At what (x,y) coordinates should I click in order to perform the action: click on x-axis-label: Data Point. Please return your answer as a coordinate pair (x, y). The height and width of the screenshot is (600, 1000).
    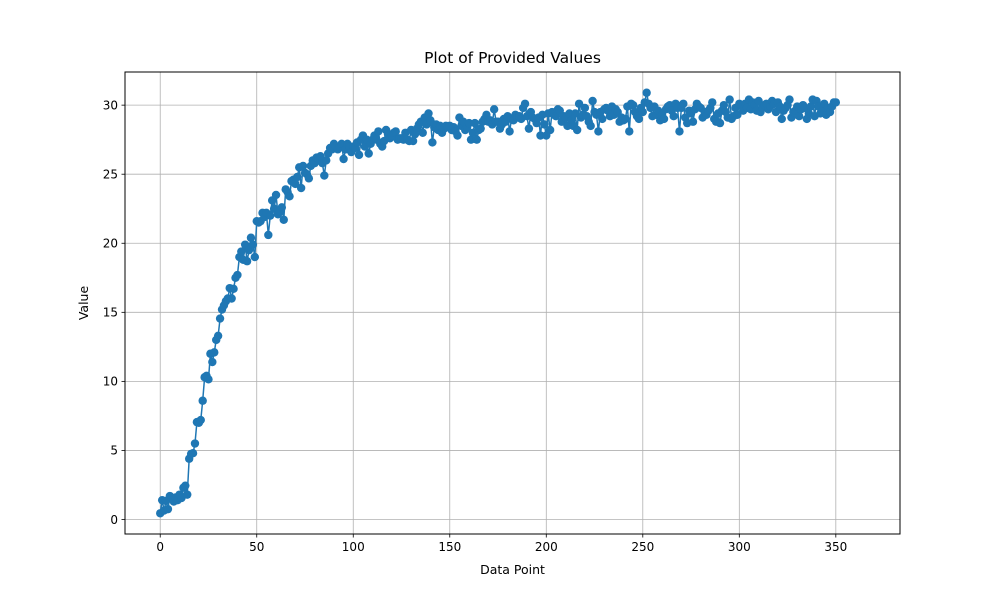
    Looking at the image, I should click on (512, 569).